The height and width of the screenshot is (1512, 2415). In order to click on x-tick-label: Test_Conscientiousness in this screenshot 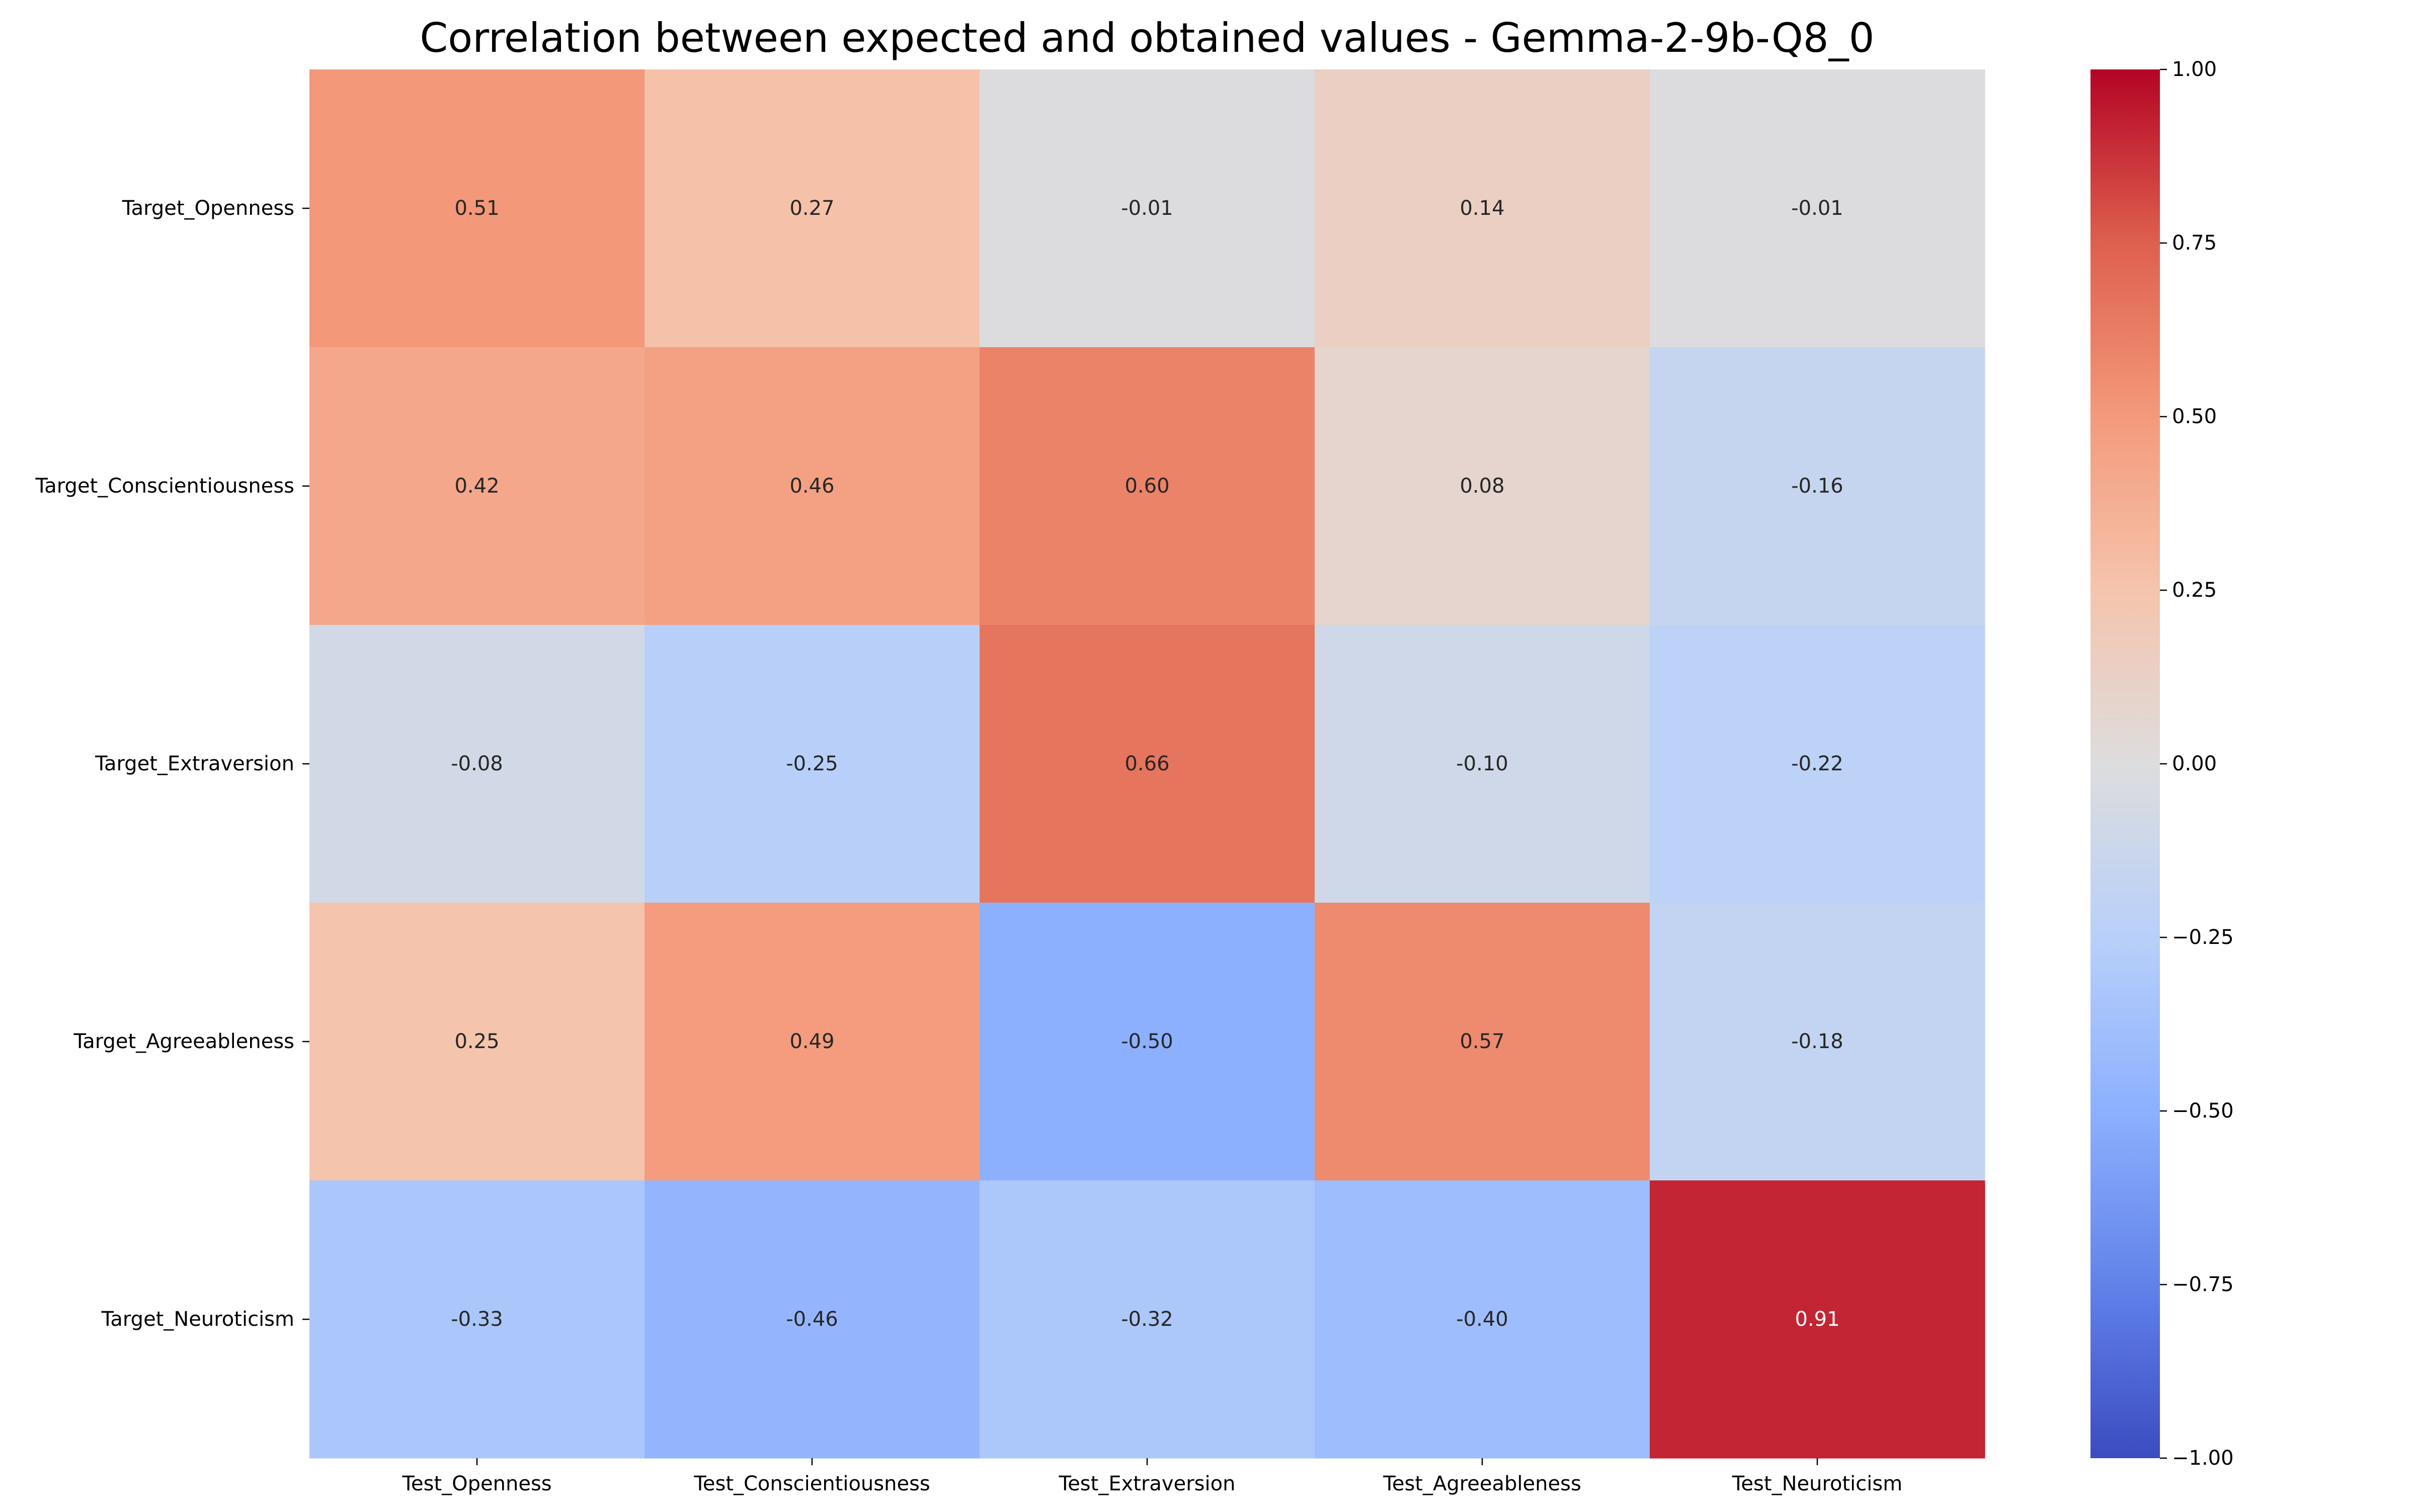, I will do `click(812, 1483)`.